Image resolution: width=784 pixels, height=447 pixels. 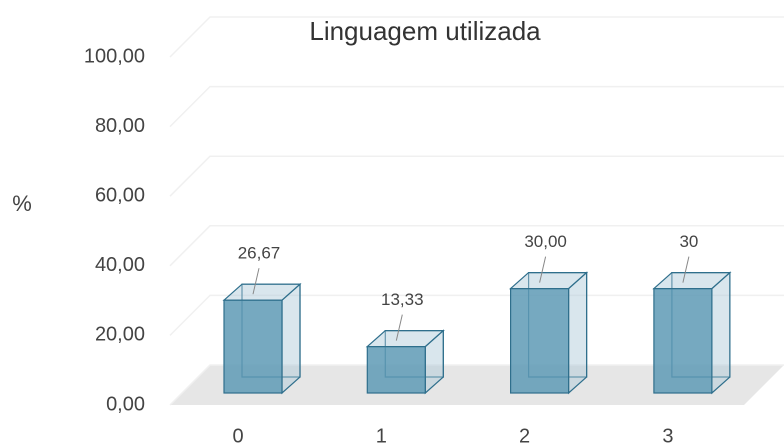 What do you see at coordinates (667, 436) in the screenshot?
I see `x-tick-label: 3` at bounding box center [667, 436].